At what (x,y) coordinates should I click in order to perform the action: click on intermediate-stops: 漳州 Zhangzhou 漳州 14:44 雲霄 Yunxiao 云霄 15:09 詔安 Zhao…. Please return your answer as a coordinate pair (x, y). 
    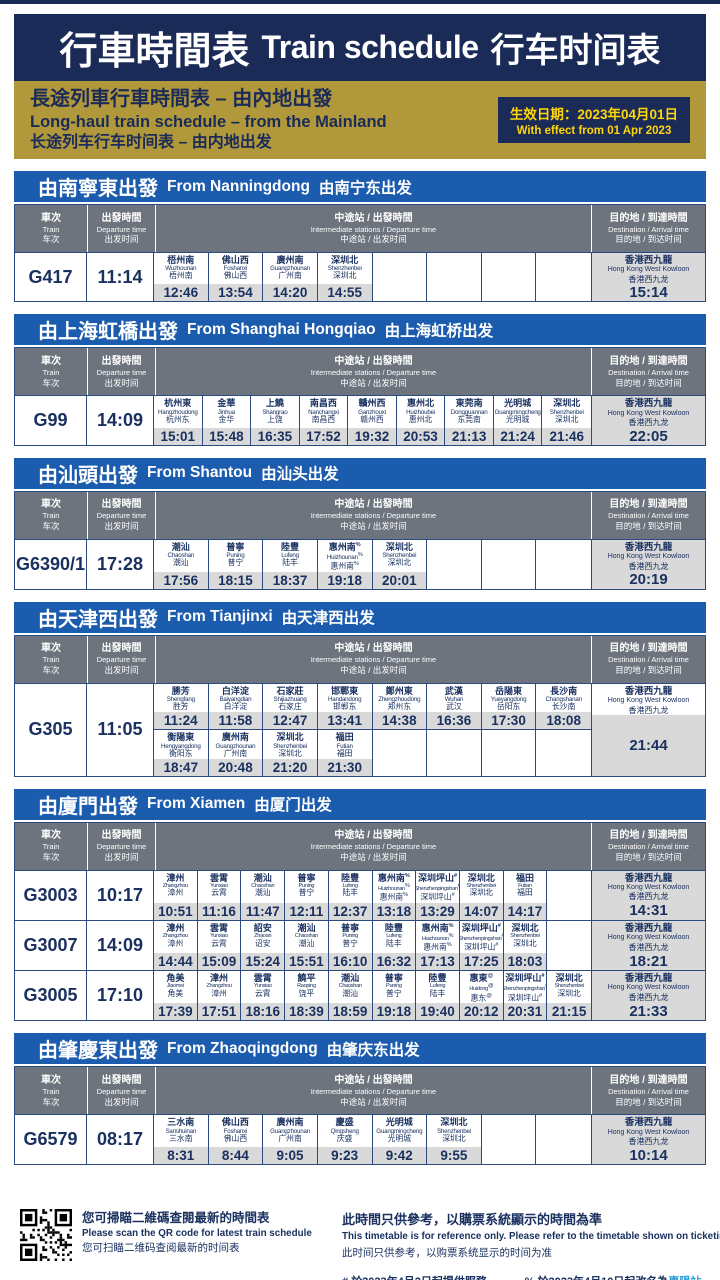
    Looking at the image, I should click on (373, 945).